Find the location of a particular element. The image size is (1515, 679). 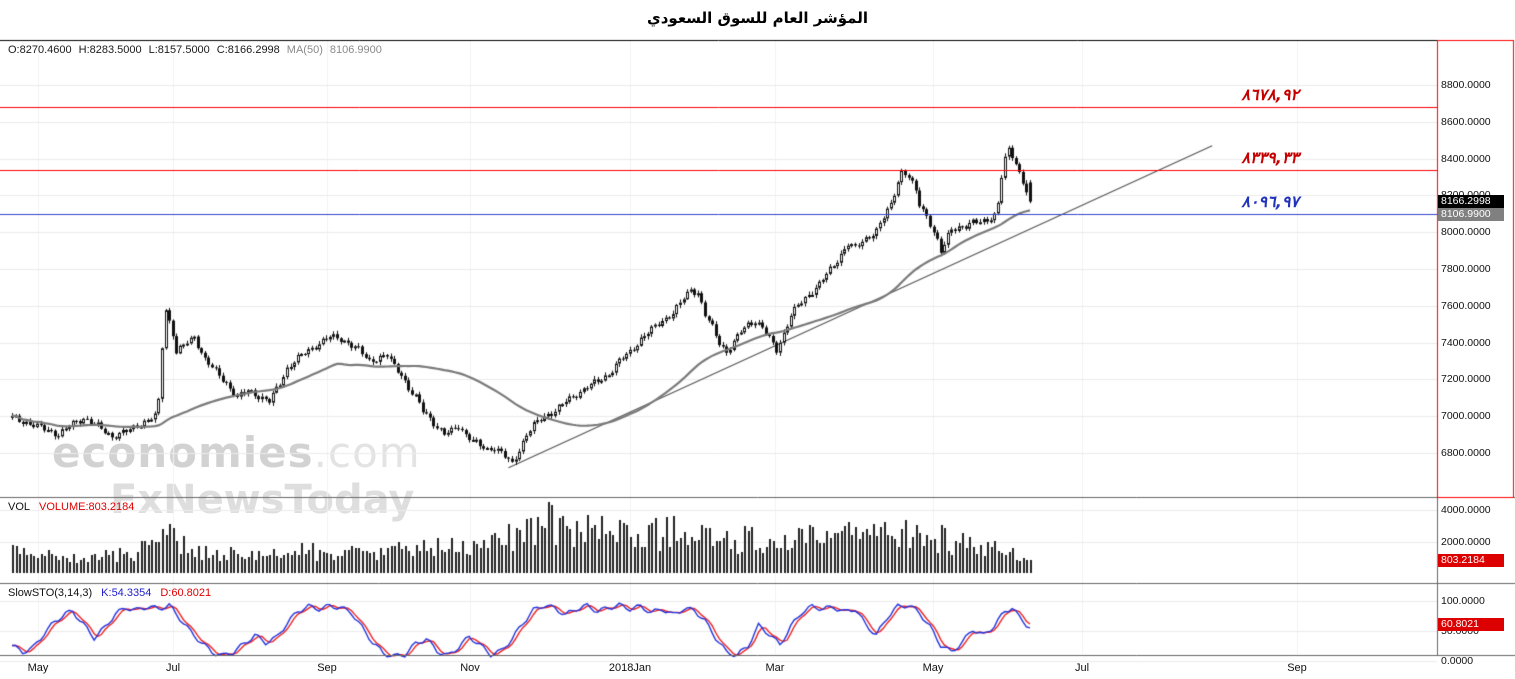

volume-panel-header: VOL VOLUME:803.2184 is located at coordinates (75, 507).